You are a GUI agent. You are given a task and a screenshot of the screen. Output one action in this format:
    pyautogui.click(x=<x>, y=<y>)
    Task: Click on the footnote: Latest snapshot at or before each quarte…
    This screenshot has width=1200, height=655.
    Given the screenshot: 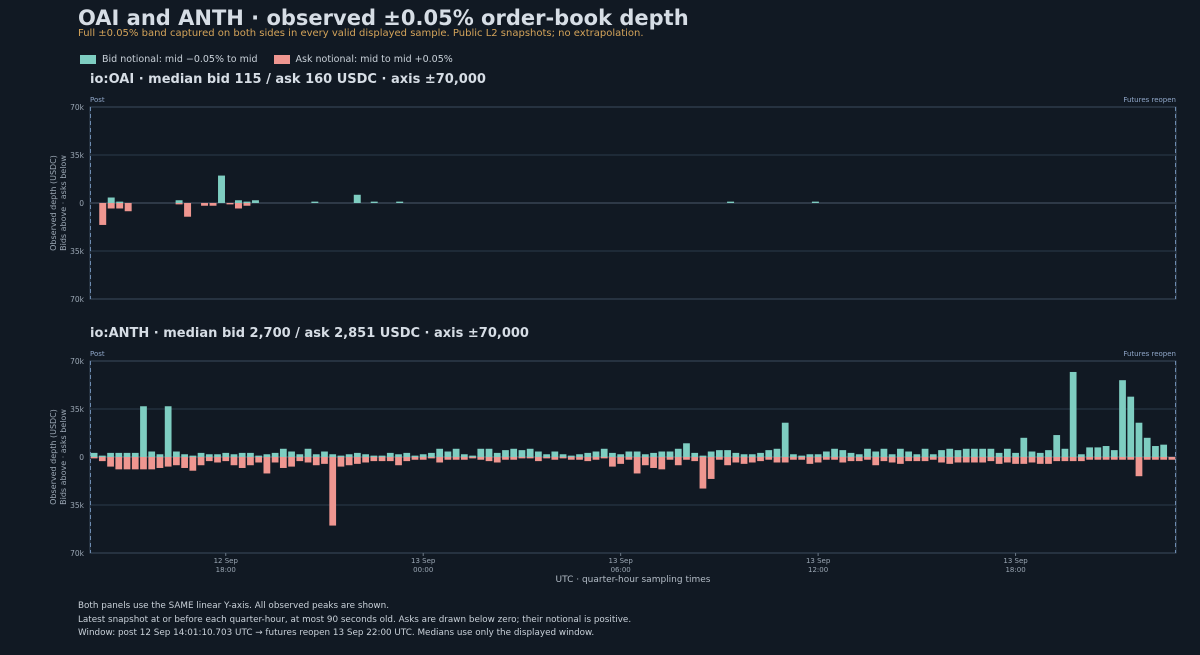 What is the action you would take?
    pyautogui.click(x=355, y=619)
    